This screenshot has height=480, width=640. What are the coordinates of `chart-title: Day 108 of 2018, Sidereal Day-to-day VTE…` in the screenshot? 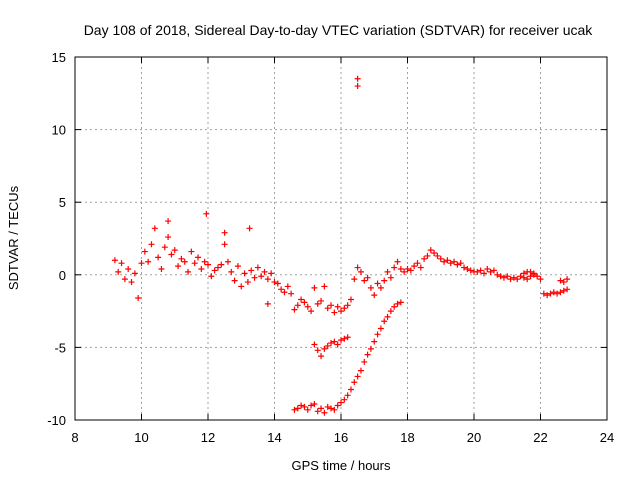 It's located at (339, 30).